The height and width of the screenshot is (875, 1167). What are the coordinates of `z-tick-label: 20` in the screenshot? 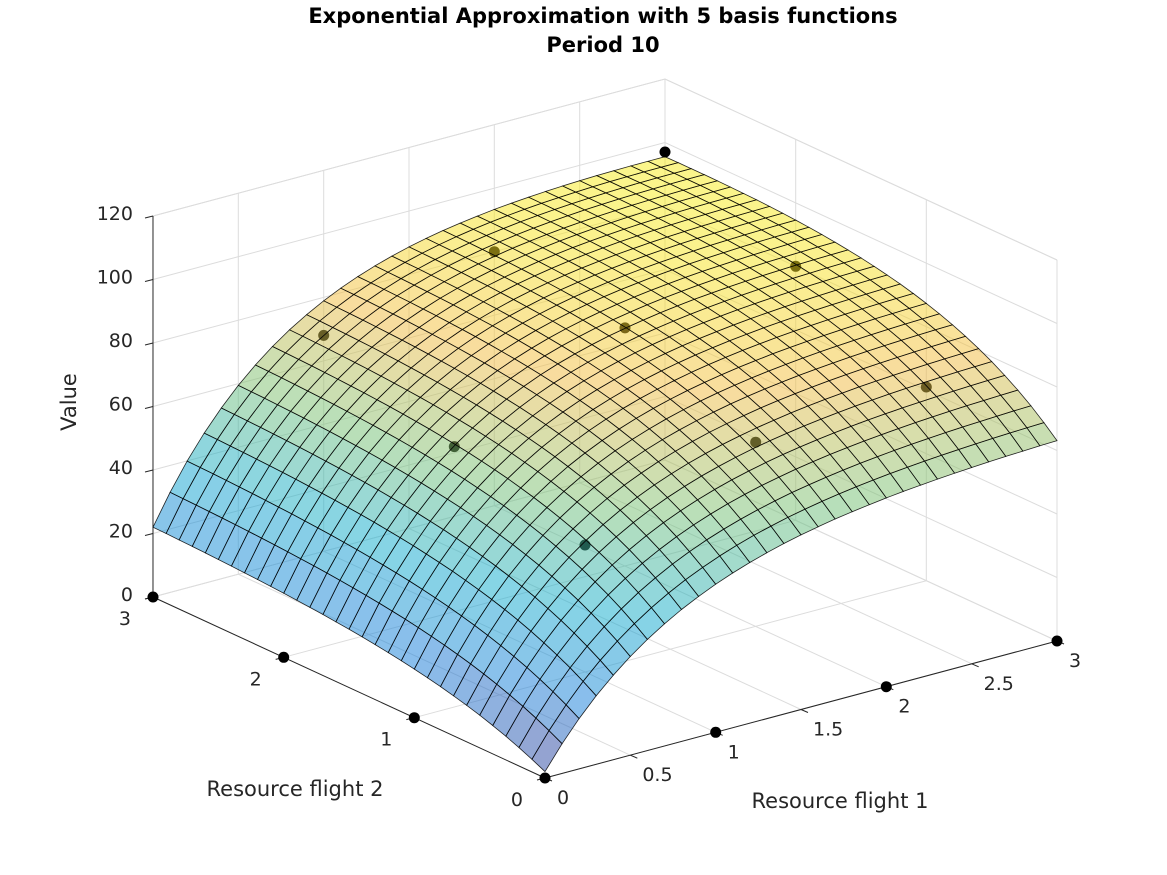 It's located at (121, 532).